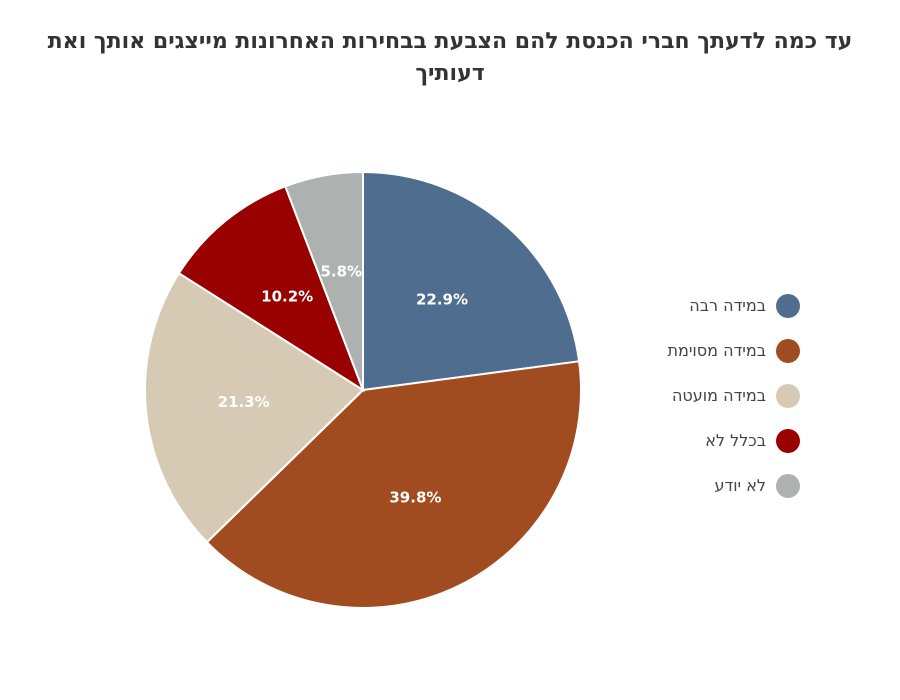  What do you see at coordinates (727, 305) in the screenshot?
I see `legend-label: במידה רבה` at bounding box center [727, 305].